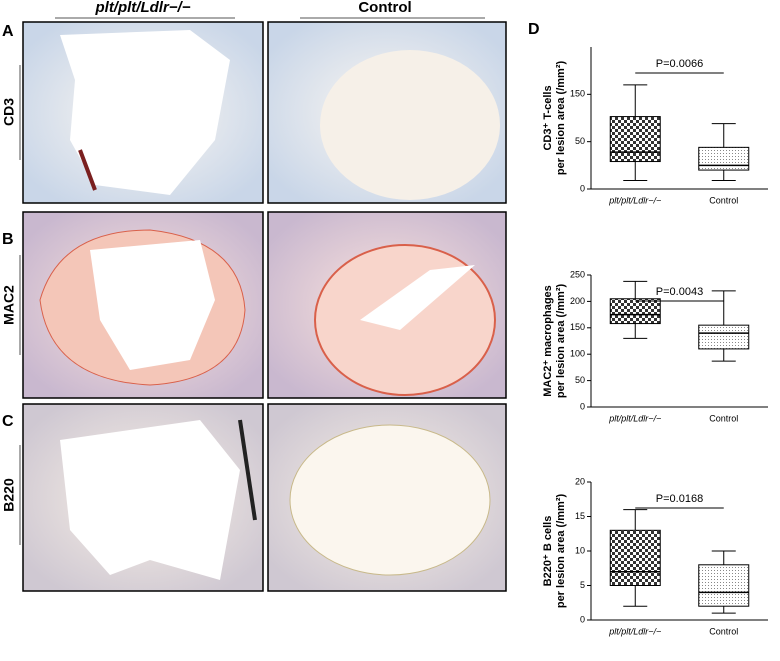 Image resolution: width=780 pixels, height=661 pixels. What do you see at coordinates (580, 481) in the screenshot?
I see `y-tick-label: 20` at bounding box center [580, 481].